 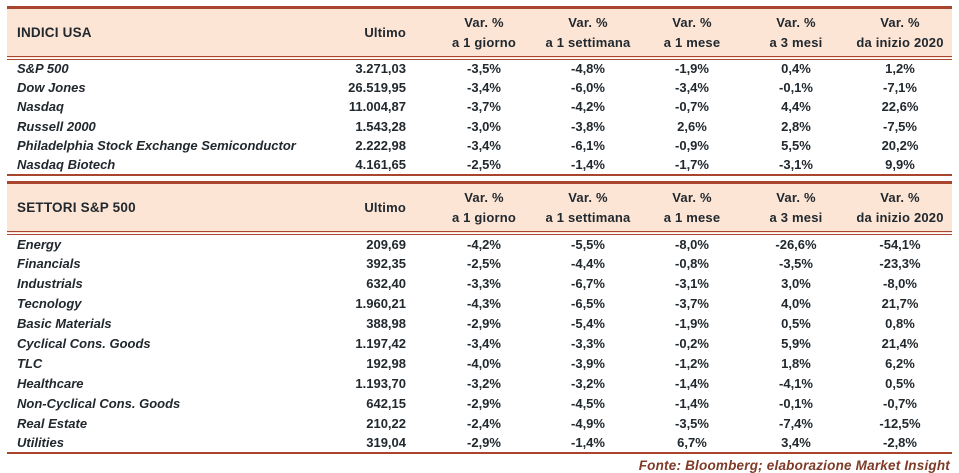 I want to click on ultimo-value: 209,69, so click(x=386, y=244).